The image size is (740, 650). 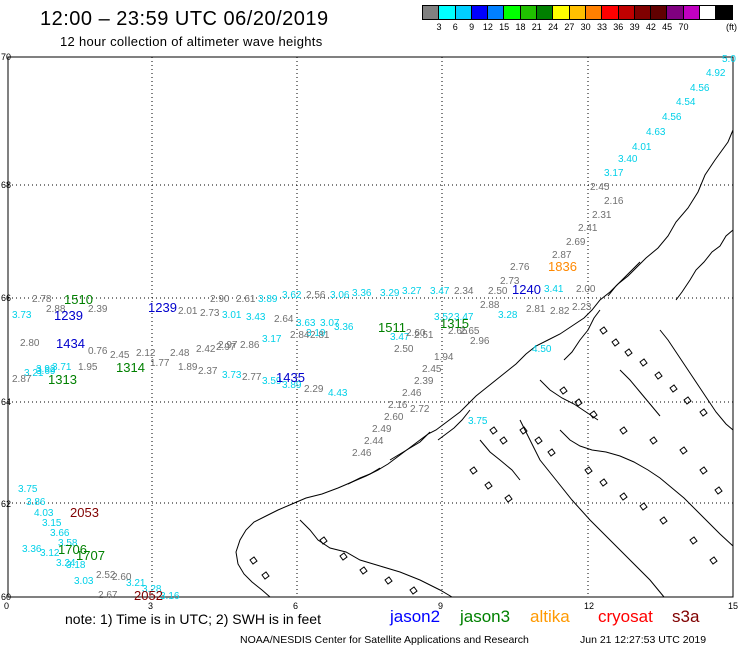 I want to click on swh-value: 2.96, so click(x=480, y=341).